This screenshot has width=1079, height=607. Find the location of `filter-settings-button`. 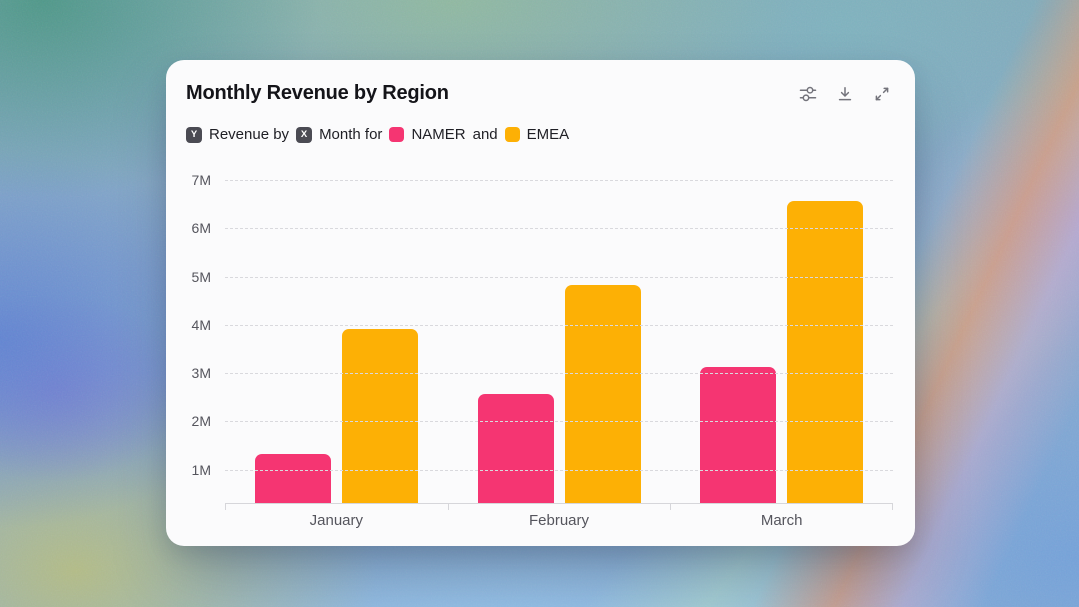

filter-settings-button is located at coordinates (808, 94).